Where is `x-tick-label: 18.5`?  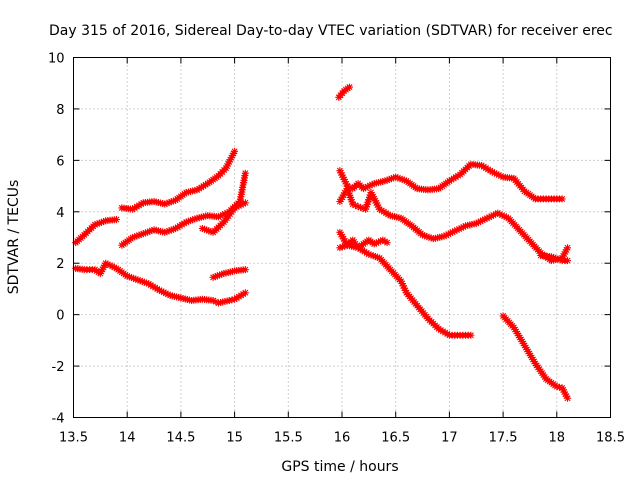 x-tick-label: 18.5 is located at coordinates (610, 438).